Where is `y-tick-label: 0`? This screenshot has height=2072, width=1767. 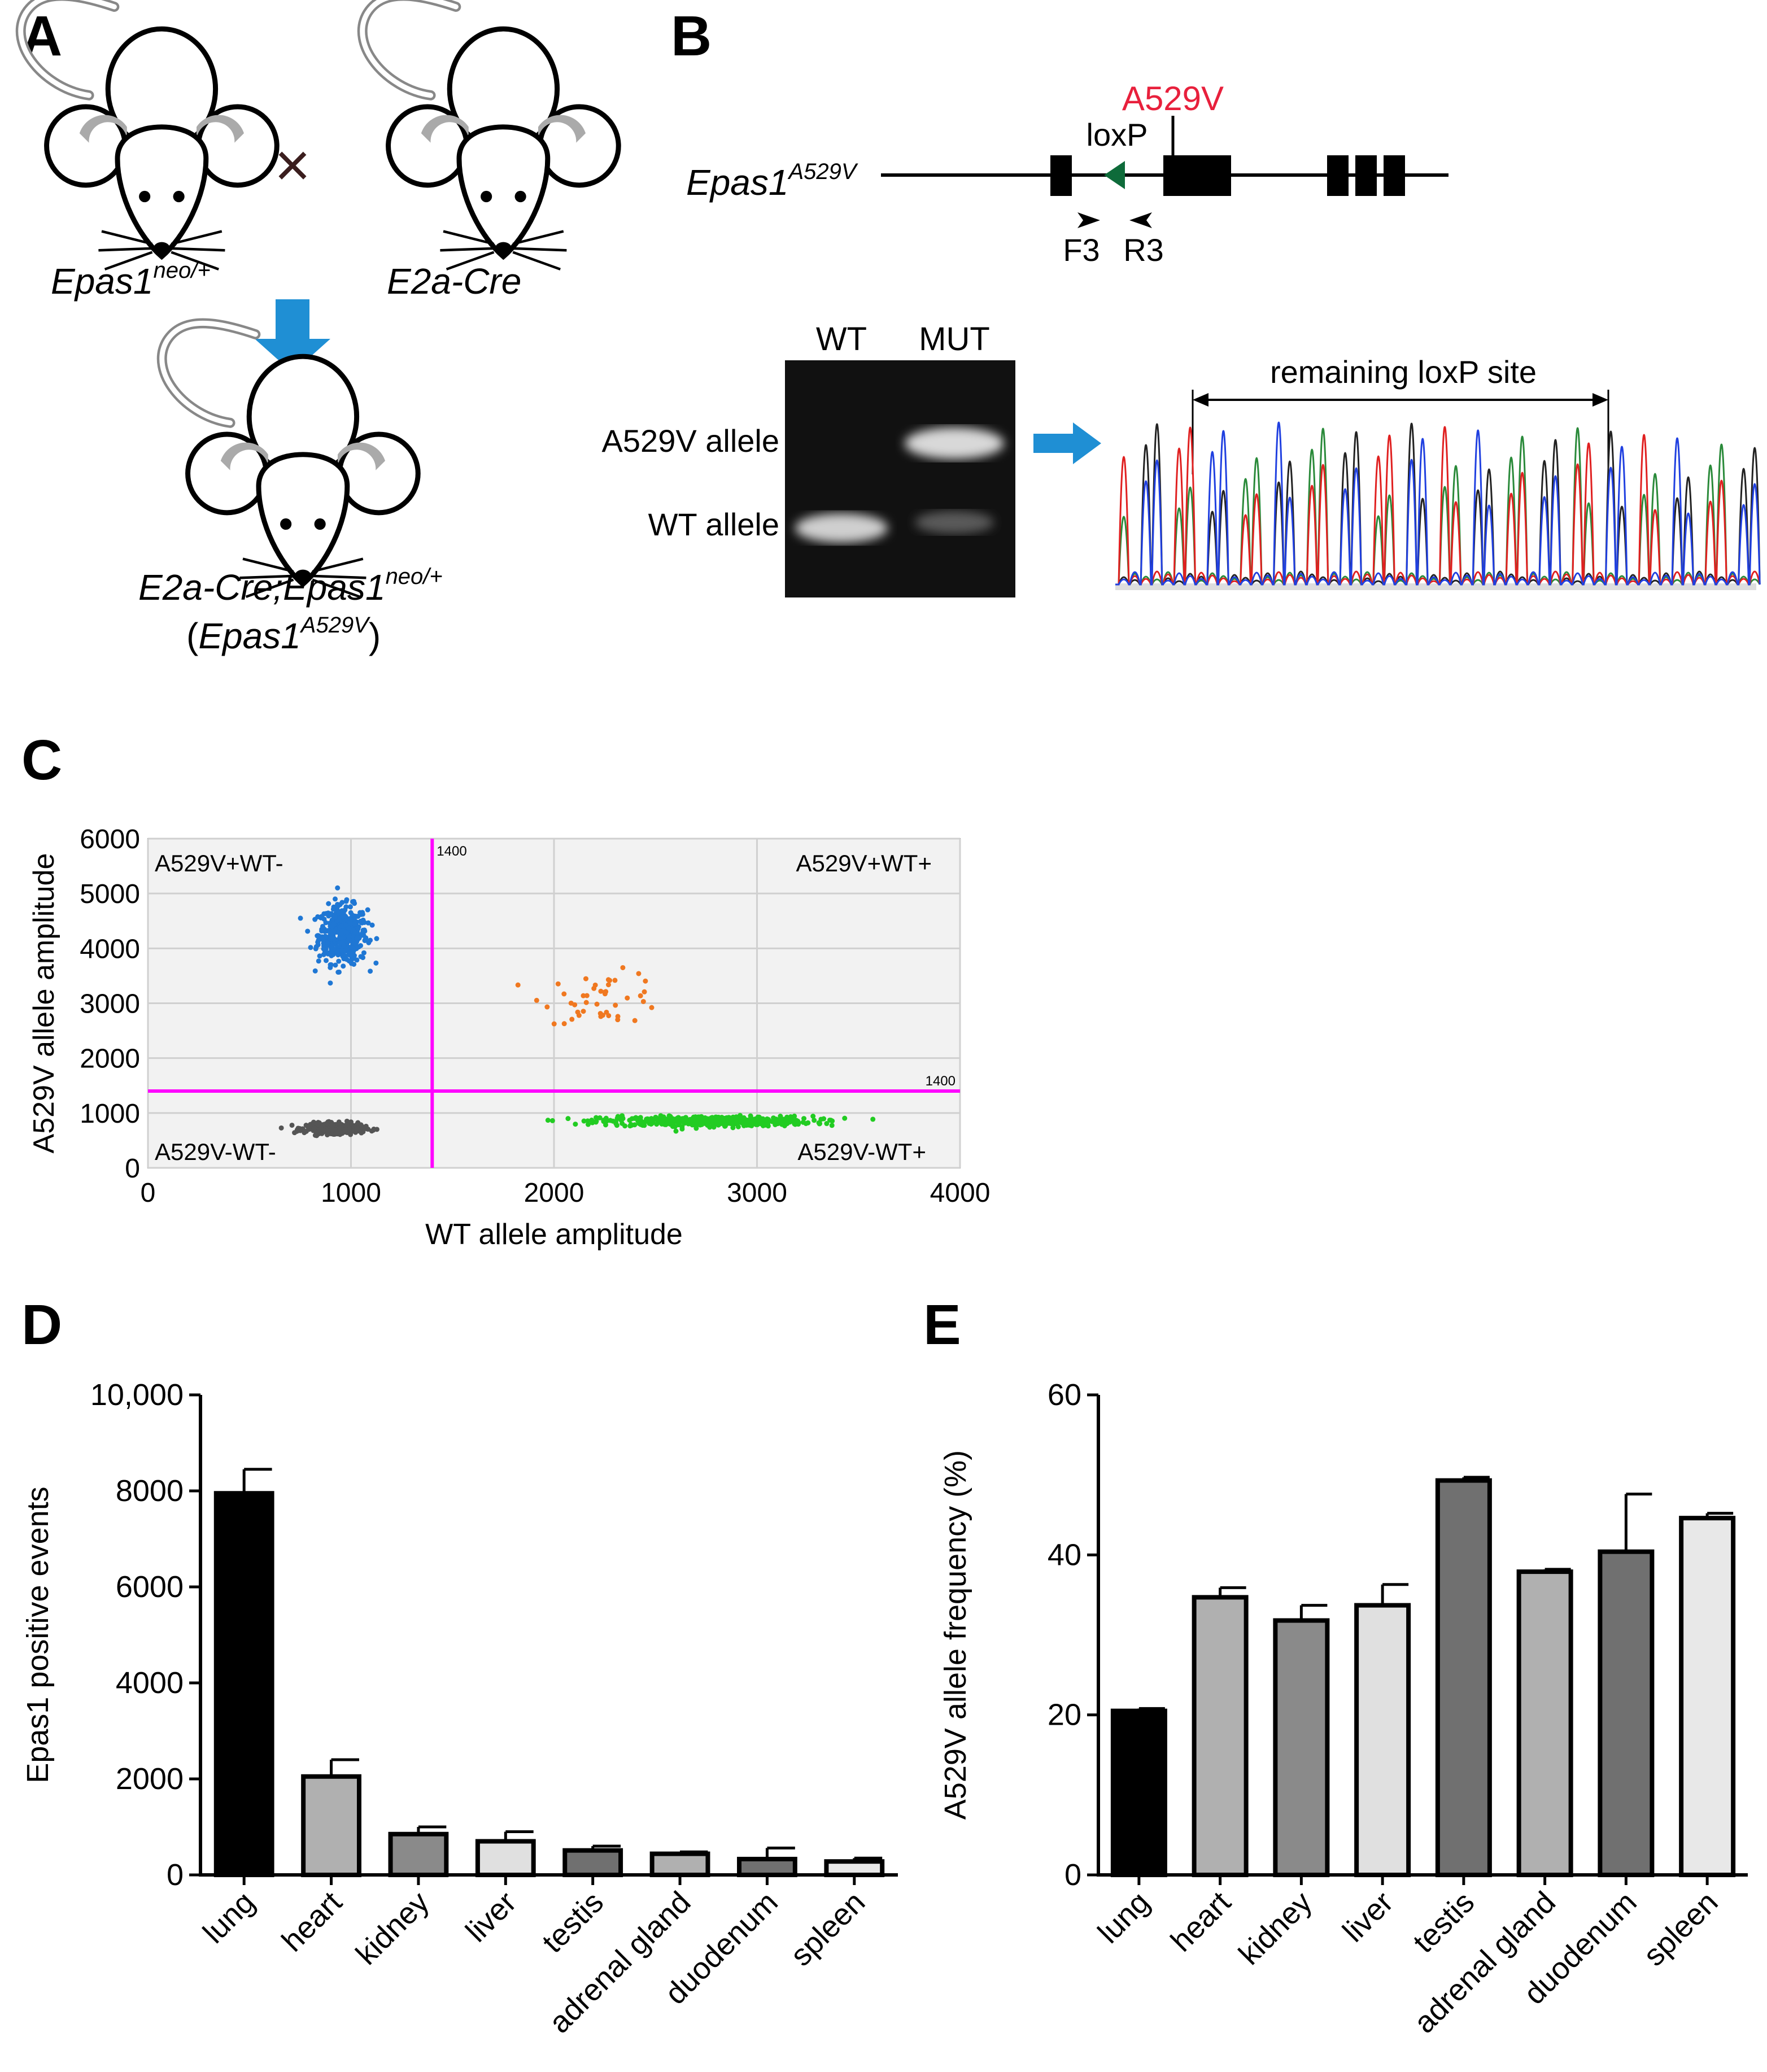
y-tick-label: 0 is located at coordinates (132, 1169).